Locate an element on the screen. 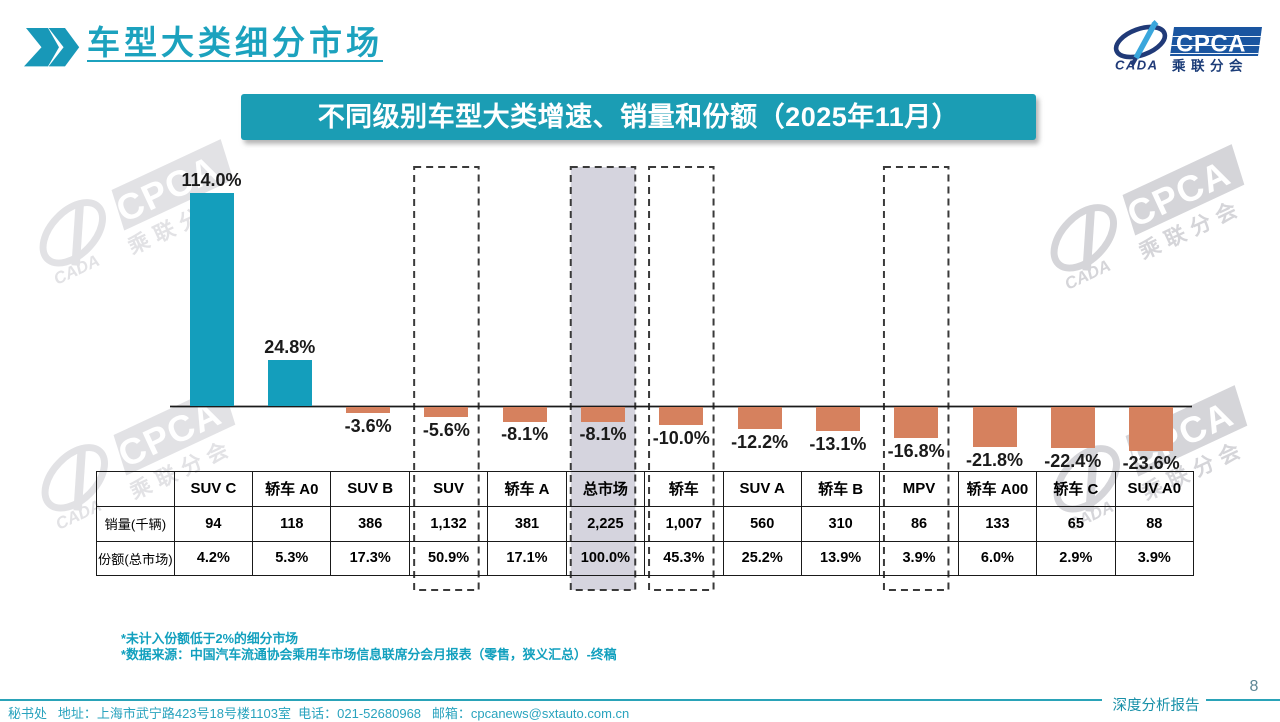 This screenshot has height=722, width=1280. svg-text: 乘联分会 is located at coordinates (1209, 66).